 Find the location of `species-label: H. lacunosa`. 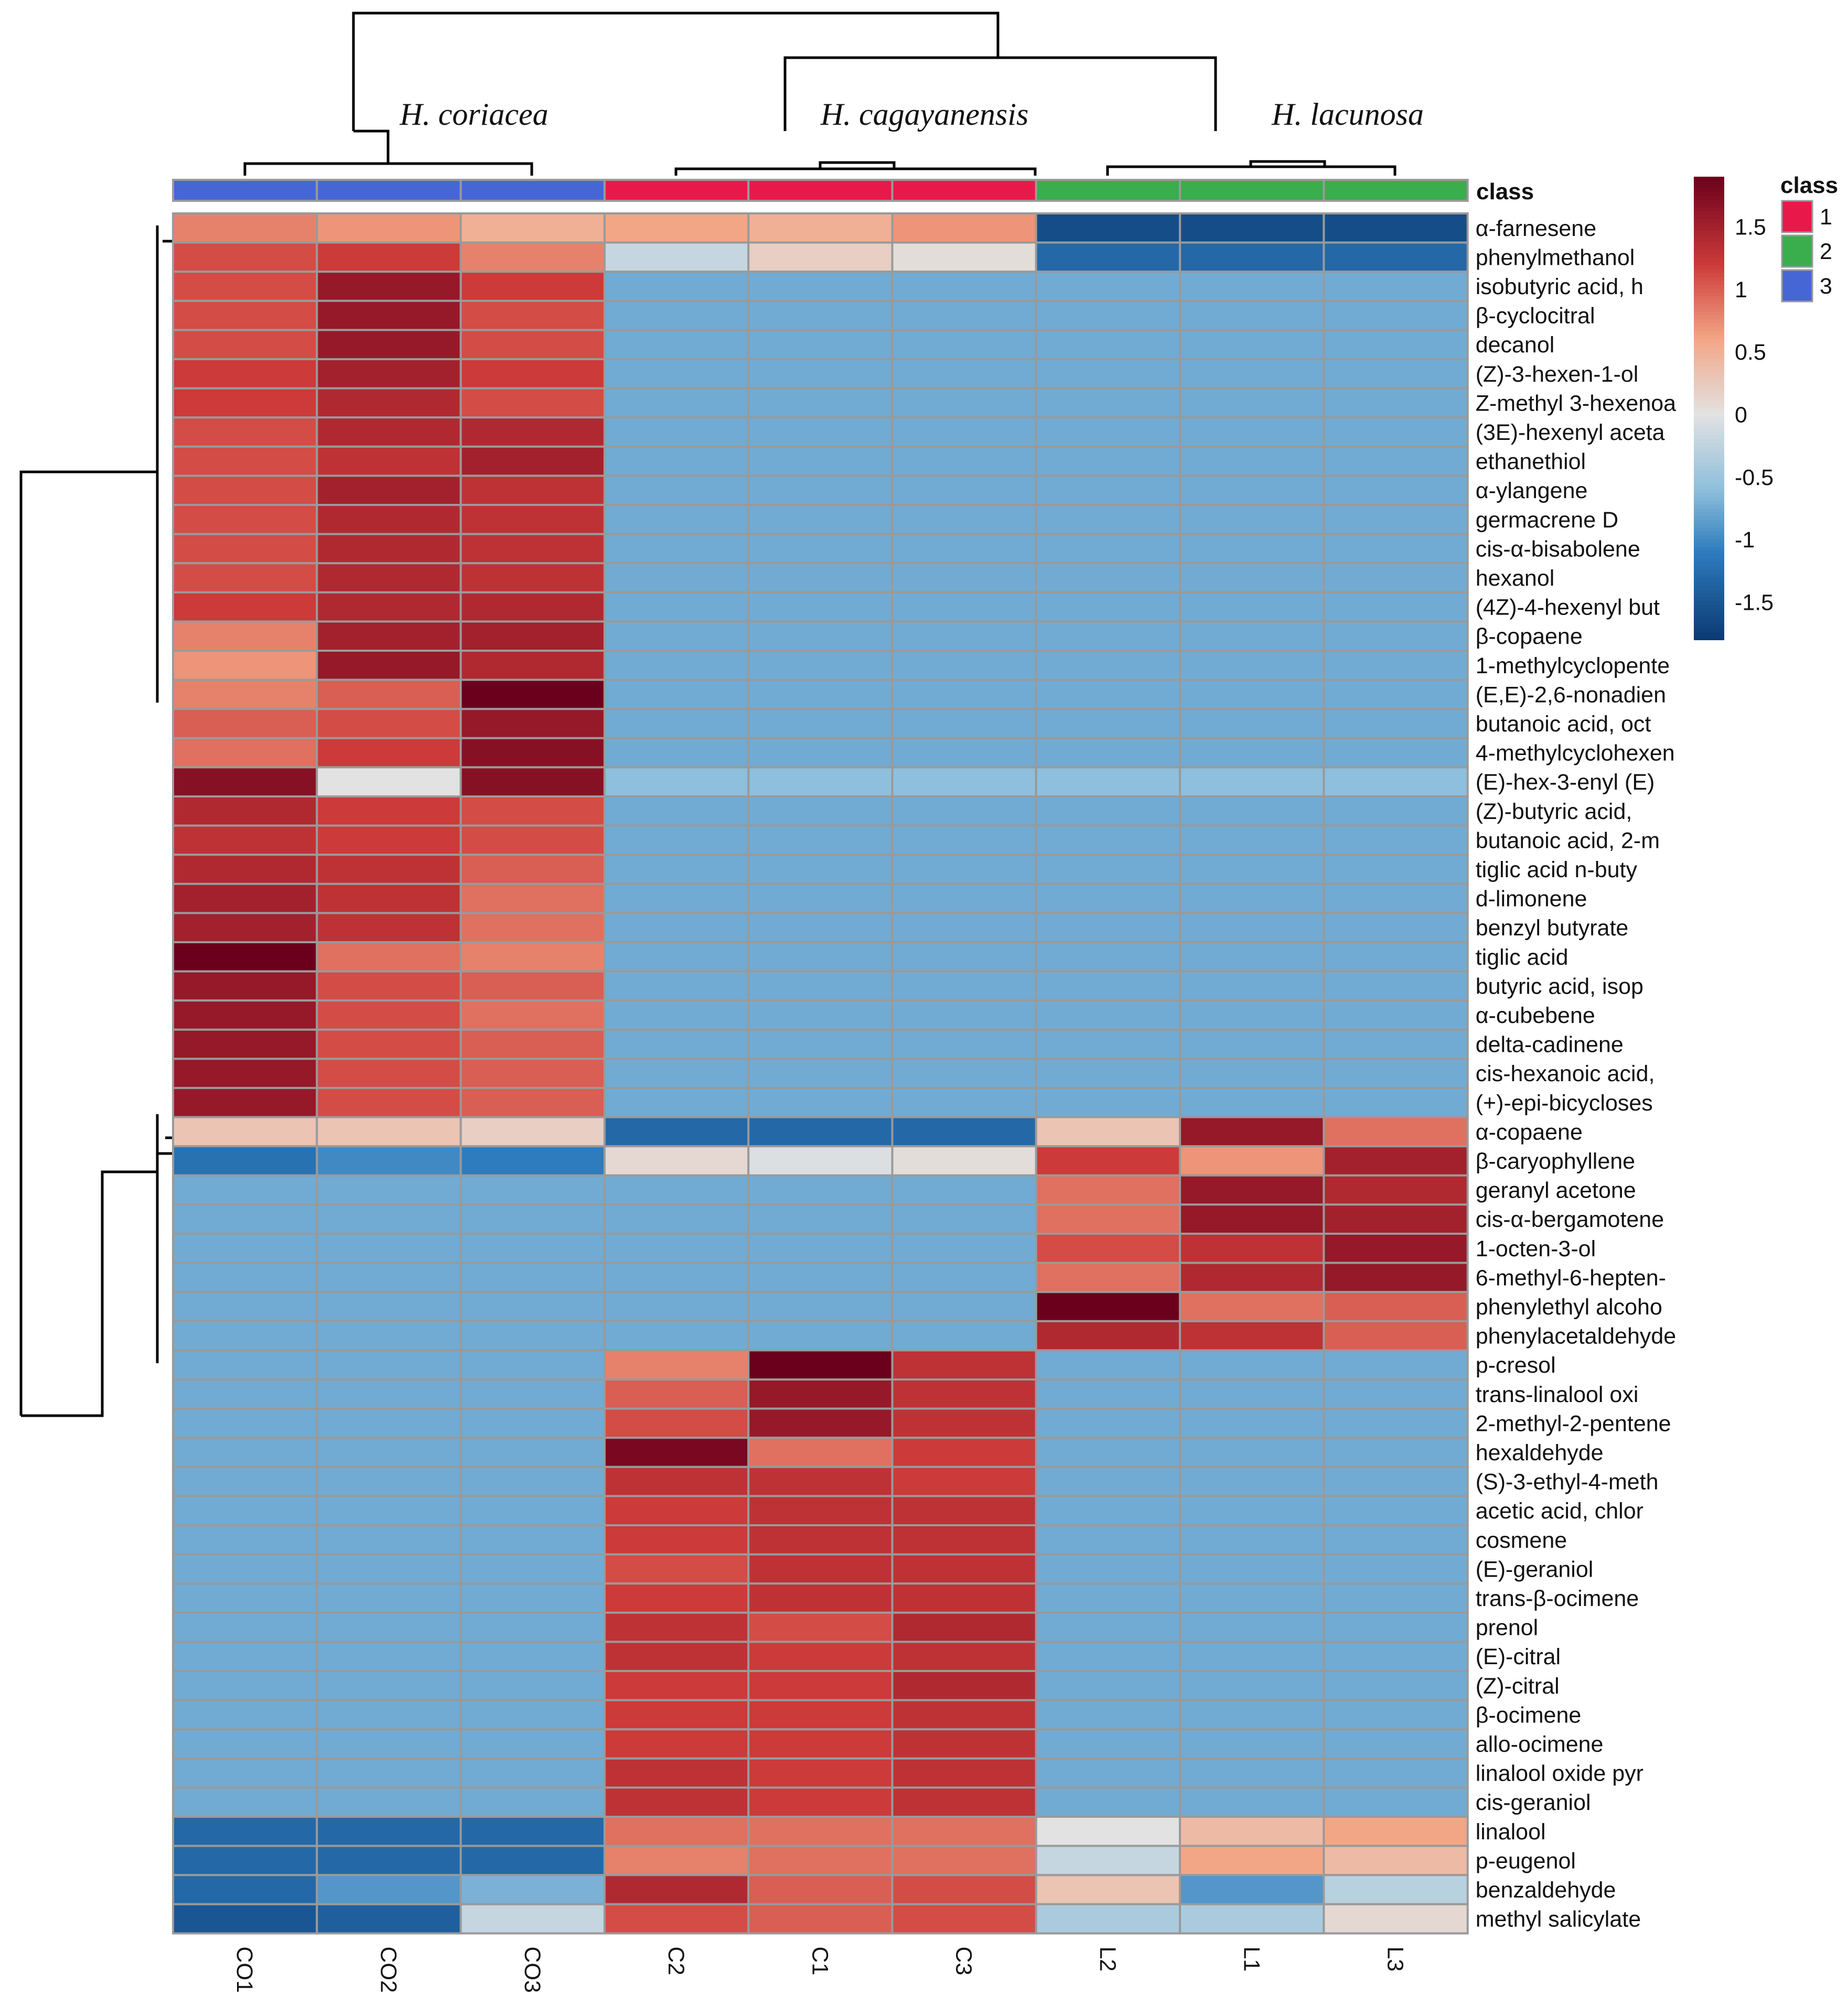

species-label: H. lacunosa is located at coordinates (1348, 114).